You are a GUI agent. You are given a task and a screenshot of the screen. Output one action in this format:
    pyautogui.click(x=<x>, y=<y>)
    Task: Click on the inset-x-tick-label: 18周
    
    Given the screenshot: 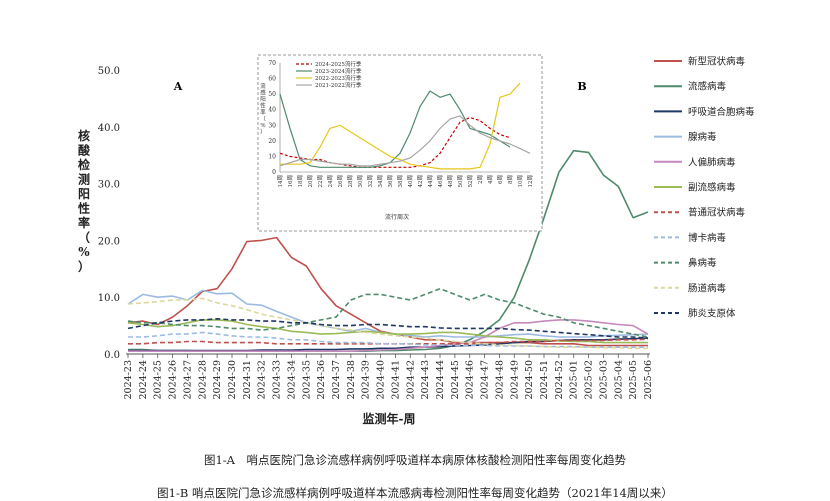 What is the action you would take?
    pyautogui.click(x=300, y=181)
    